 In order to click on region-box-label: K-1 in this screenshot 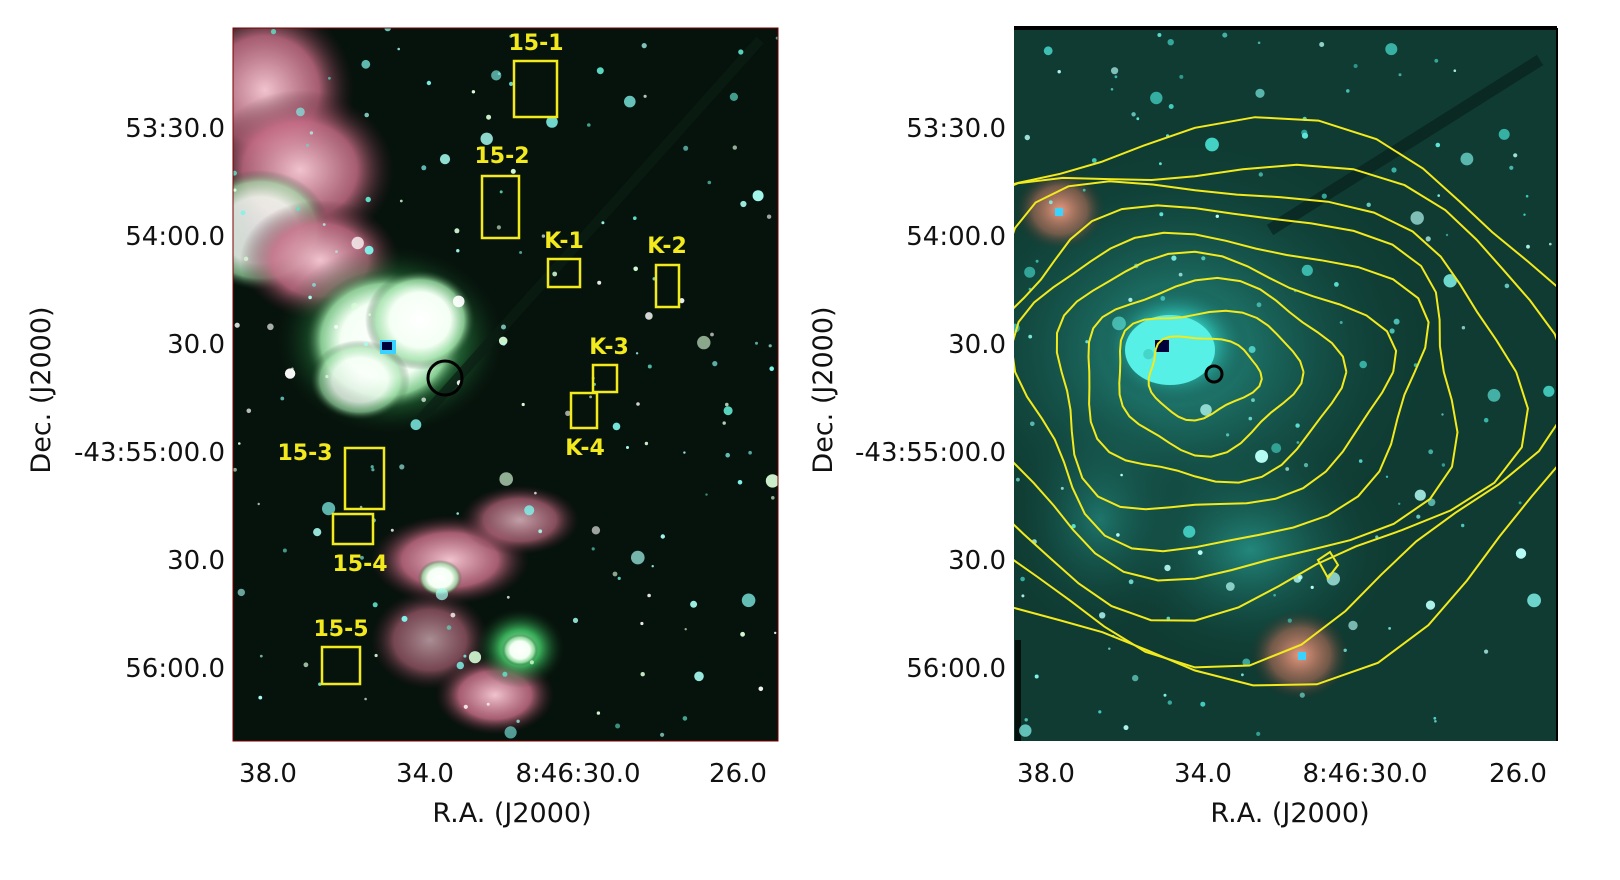, I will do `click(564, 241)`.